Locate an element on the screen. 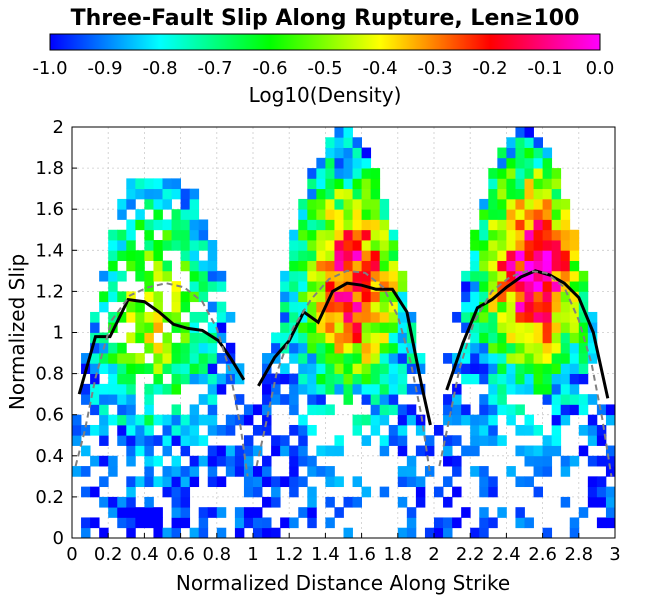 This screenshot has width=650, height=600. colorbar-tick-label: -0.7 is located at coordinates (214, 68).